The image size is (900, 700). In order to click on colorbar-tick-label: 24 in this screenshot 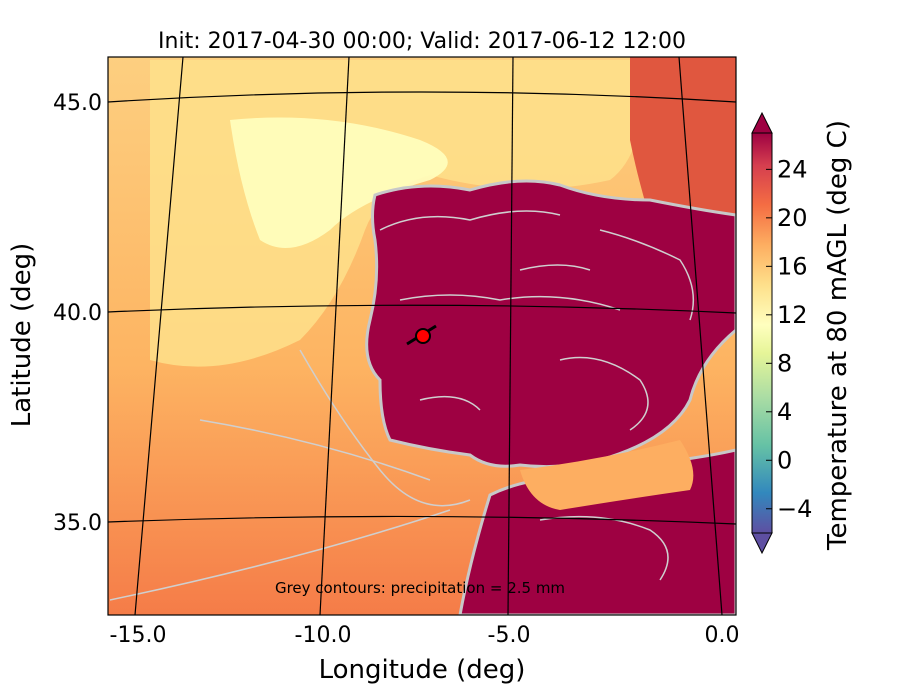, I will do `click(792, 169)`.